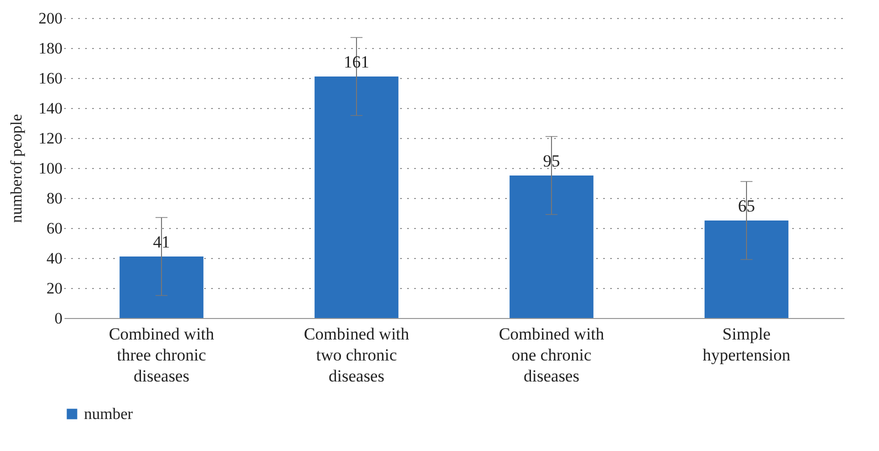 Image resolution: width=879 pixels, height=451 pixels. What do you see at coordinates (54, 199) in the screenshot?
I see `y-tick-label: 80` at bounding box center [54, 199].